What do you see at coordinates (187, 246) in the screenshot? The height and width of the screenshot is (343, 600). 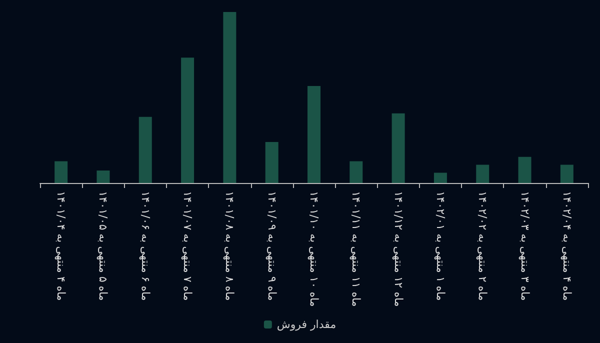 I see `x-tick-label: ماه ۷ منتهی به ۱۴۰۱/۰۷` at bounding box center [187, 246].